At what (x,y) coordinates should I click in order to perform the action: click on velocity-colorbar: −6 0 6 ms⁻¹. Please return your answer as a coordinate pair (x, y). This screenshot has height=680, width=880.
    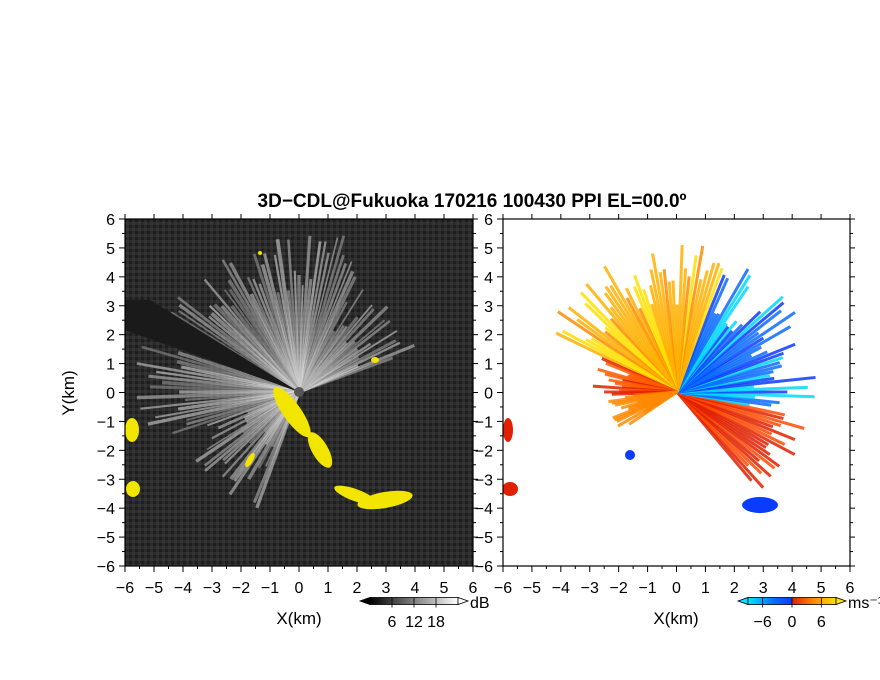
    Looking at the image, I should click on (808, 613).